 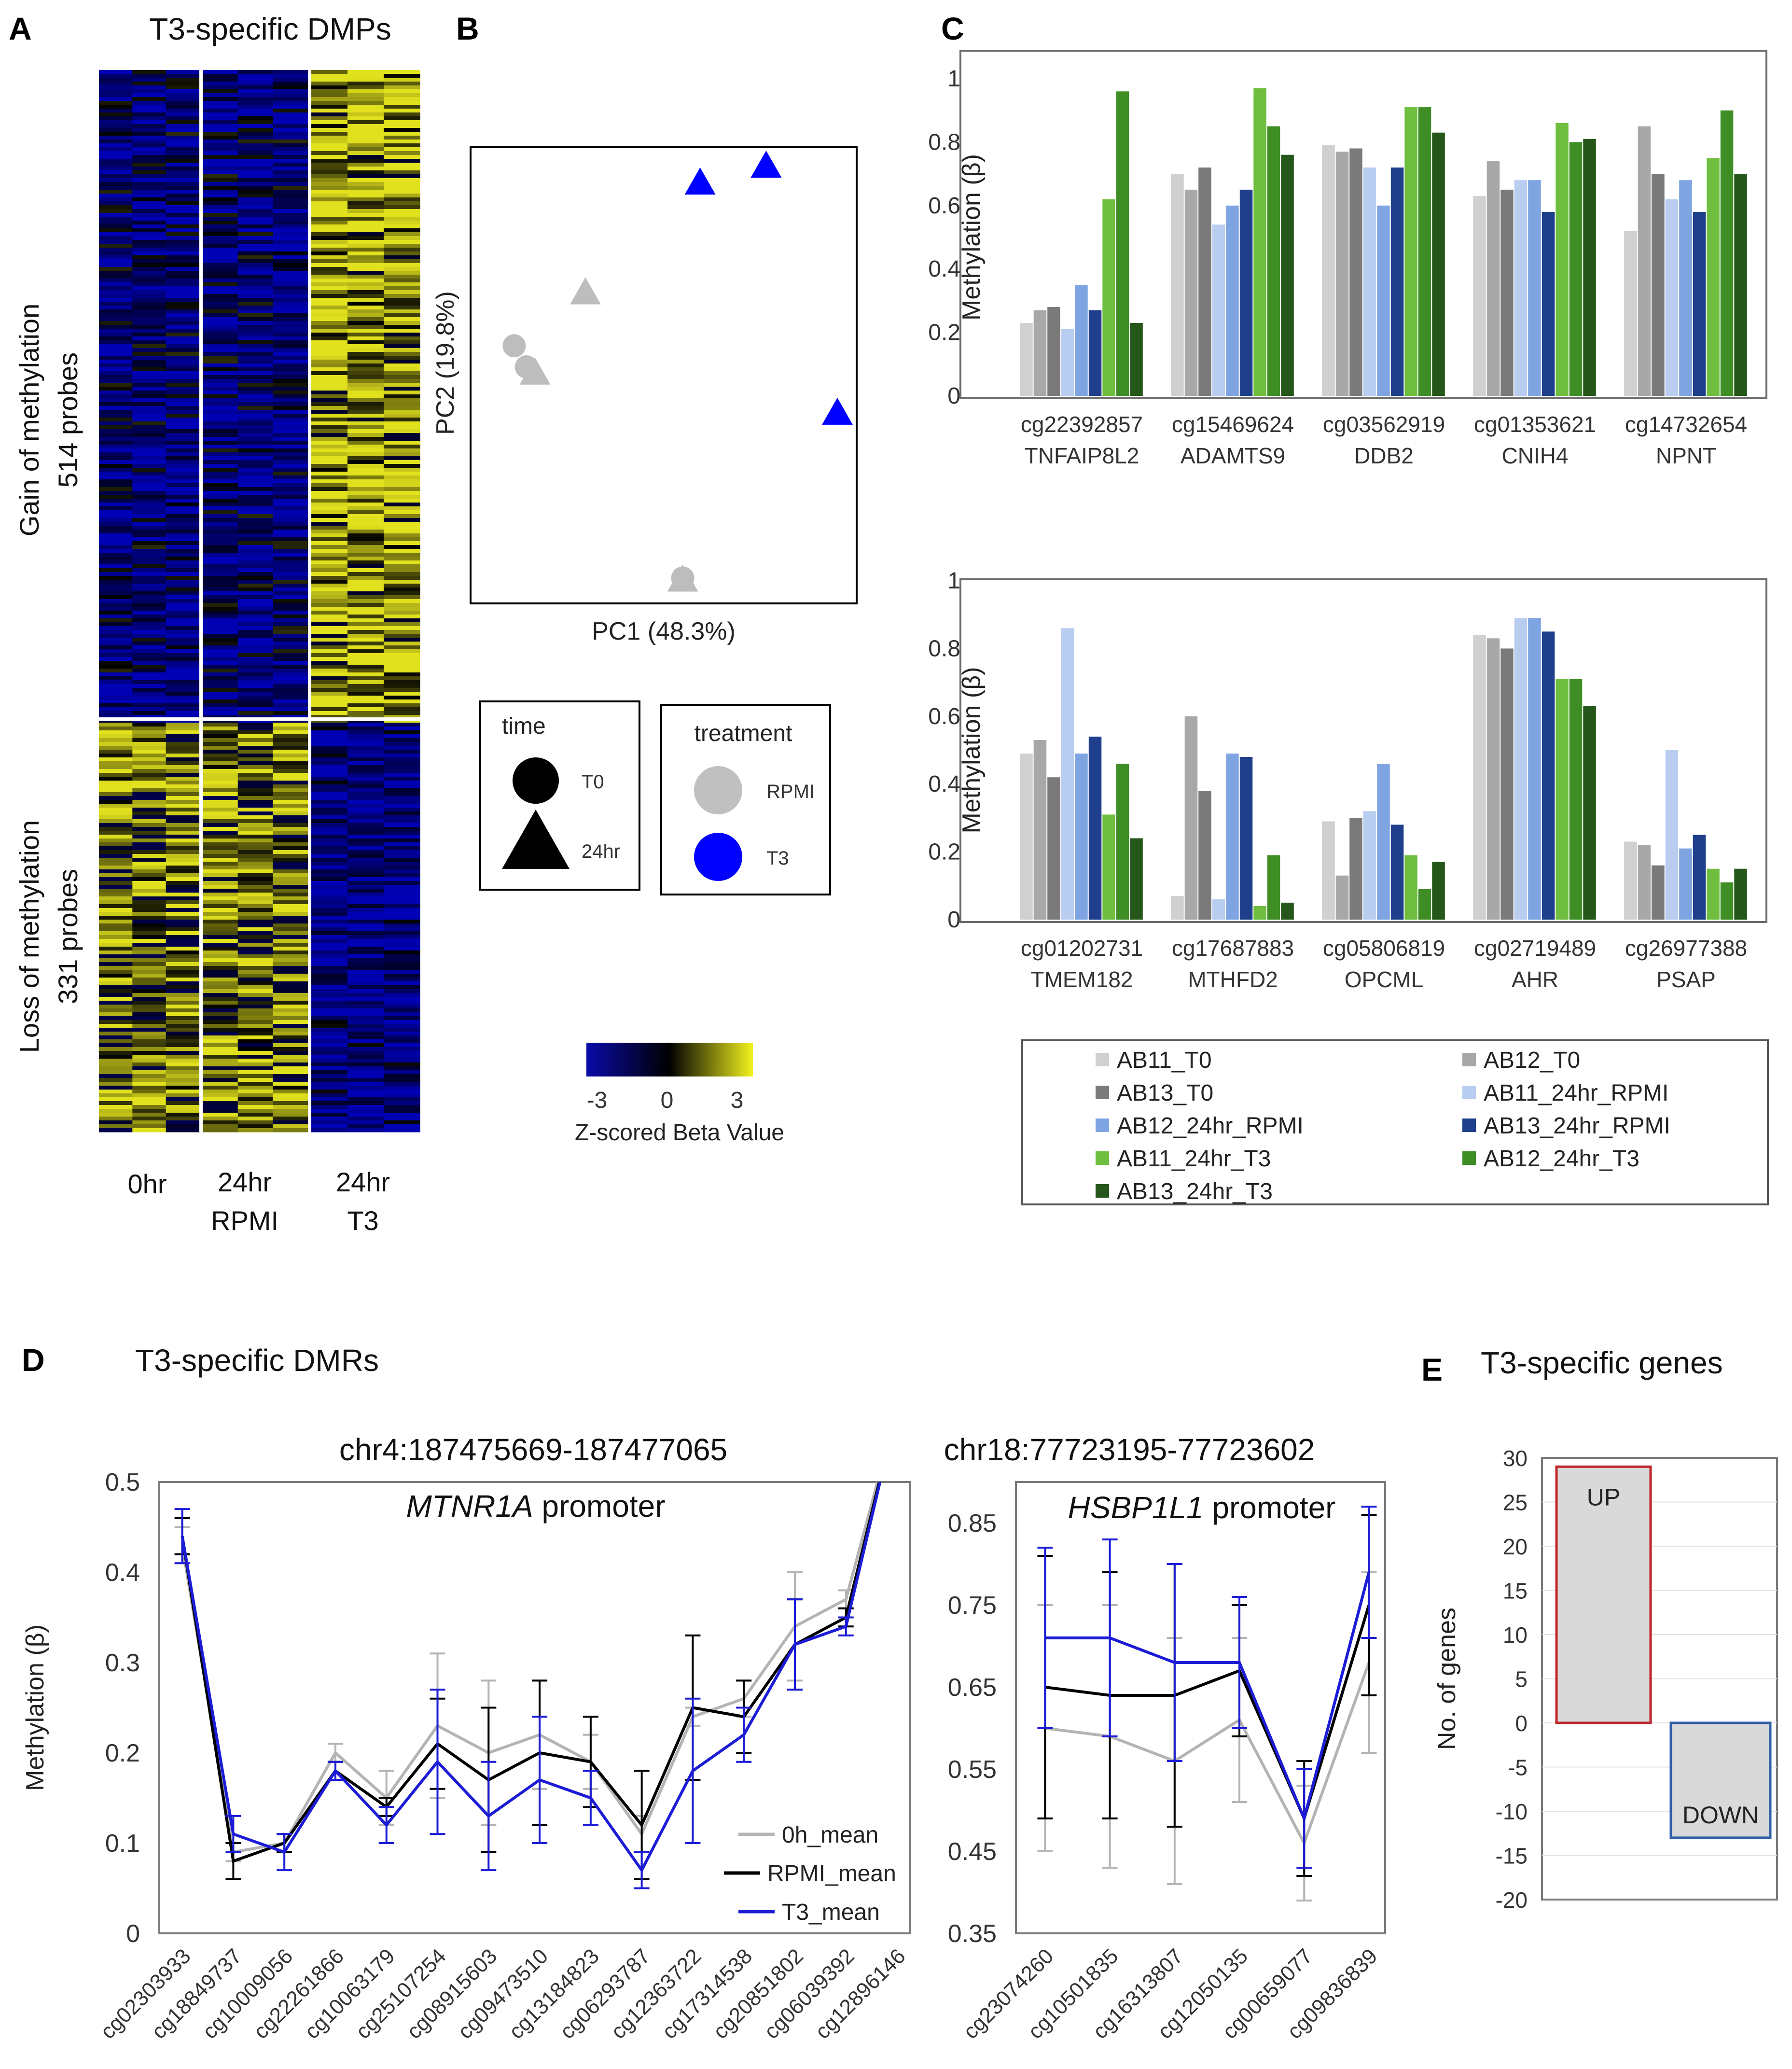 I want to click on y-tick-label: 0.1, so click(x=122, y=1844).